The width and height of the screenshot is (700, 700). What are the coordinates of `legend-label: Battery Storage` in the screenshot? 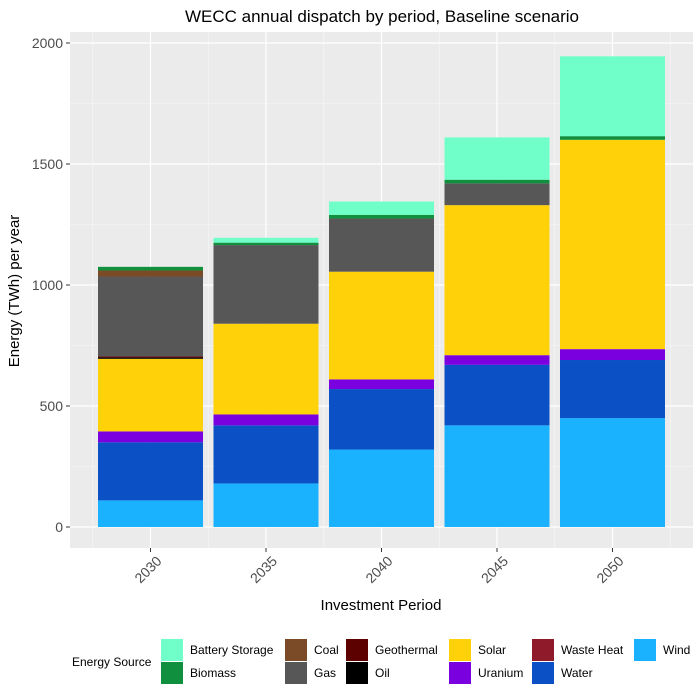 It's located at (232, 650).